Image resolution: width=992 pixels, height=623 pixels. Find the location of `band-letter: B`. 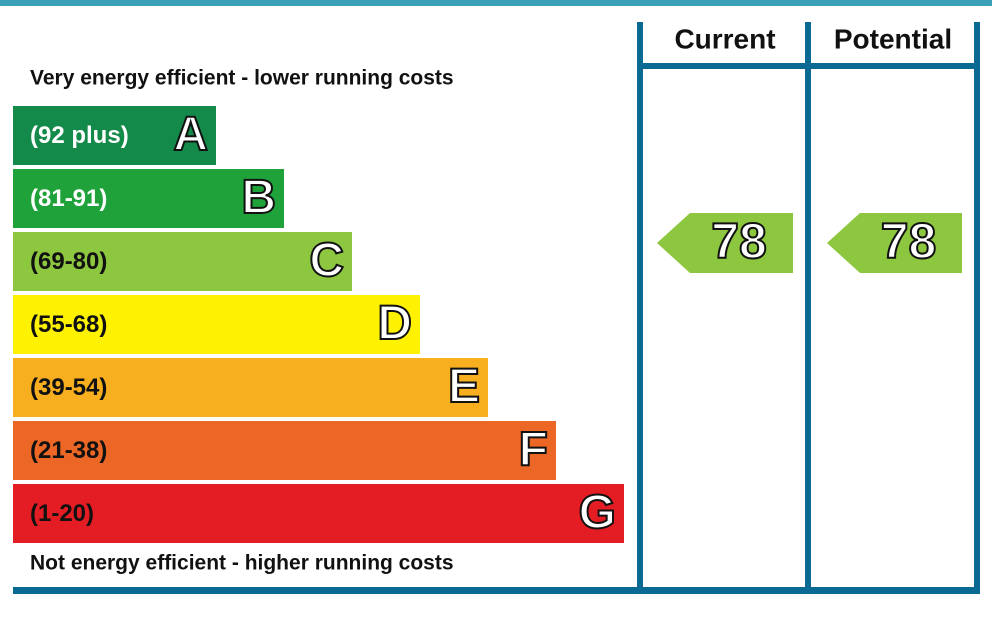

band-letter: B is located at coordinates (258, 197).